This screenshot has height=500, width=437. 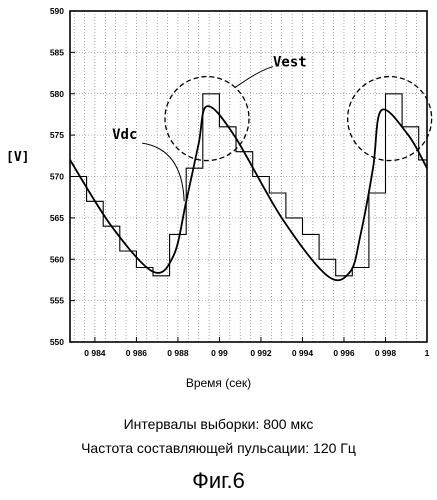 What do you see at coordinates (163, 172) in the screenshot?
I see `vdc-leader-line` at bounding box center [163, 172].